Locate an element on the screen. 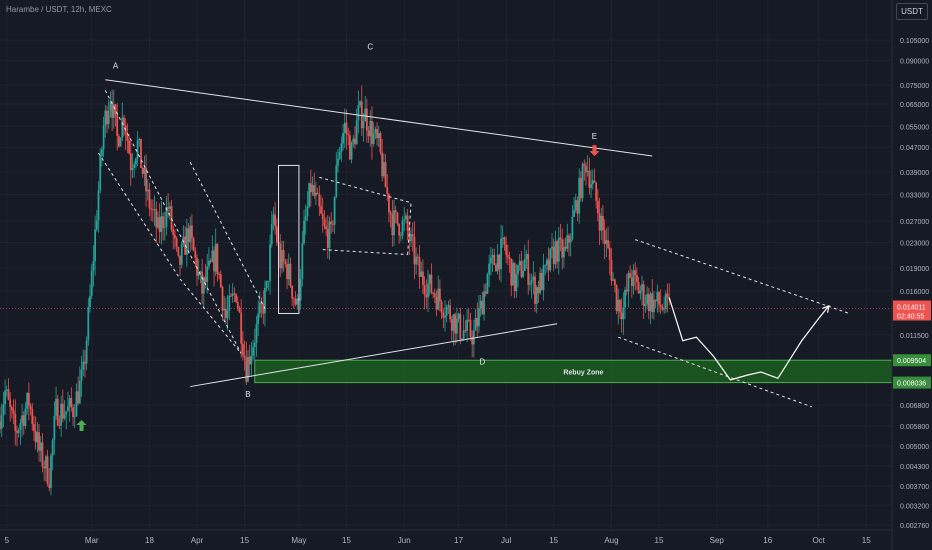  time-tick-label: 15 is located at coordinates (346, 540).